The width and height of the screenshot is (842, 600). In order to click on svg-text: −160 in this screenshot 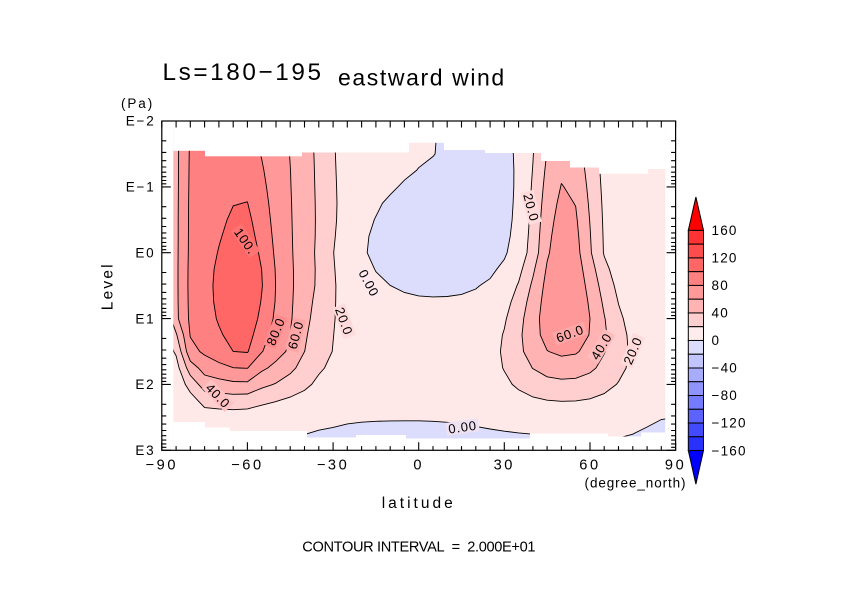, I will do `click(729, 450)`.